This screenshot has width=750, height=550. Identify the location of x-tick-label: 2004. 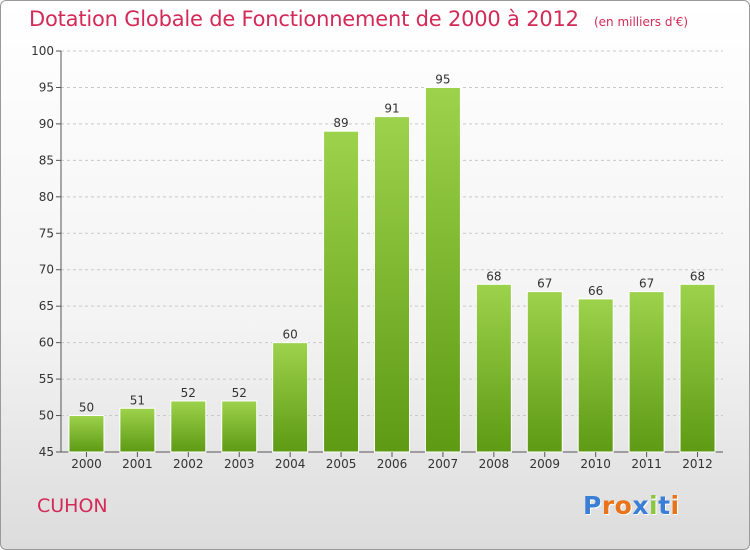
(290, 464).